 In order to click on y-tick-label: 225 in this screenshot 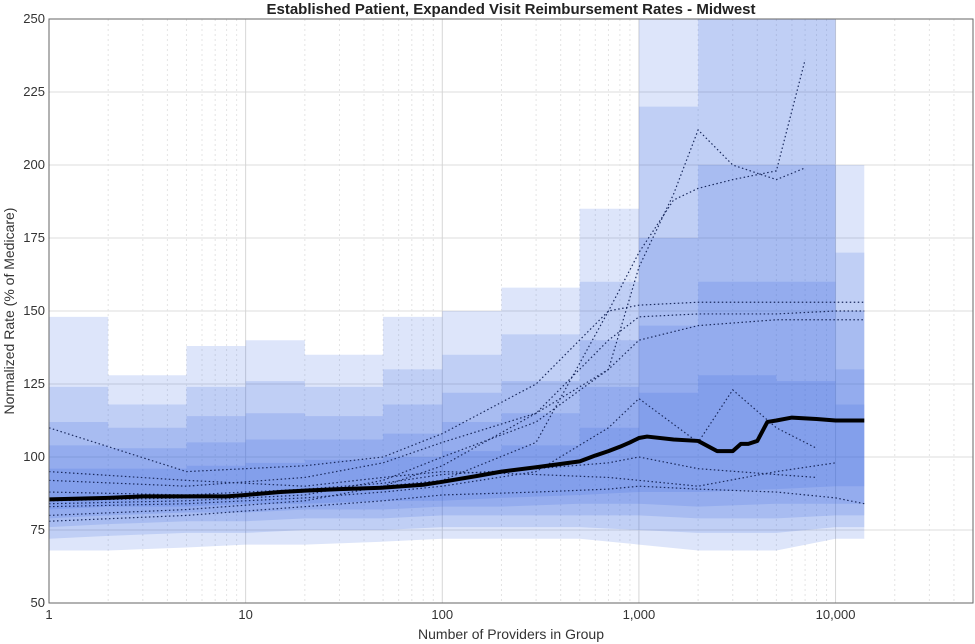, I will do `click(34, 91)`.